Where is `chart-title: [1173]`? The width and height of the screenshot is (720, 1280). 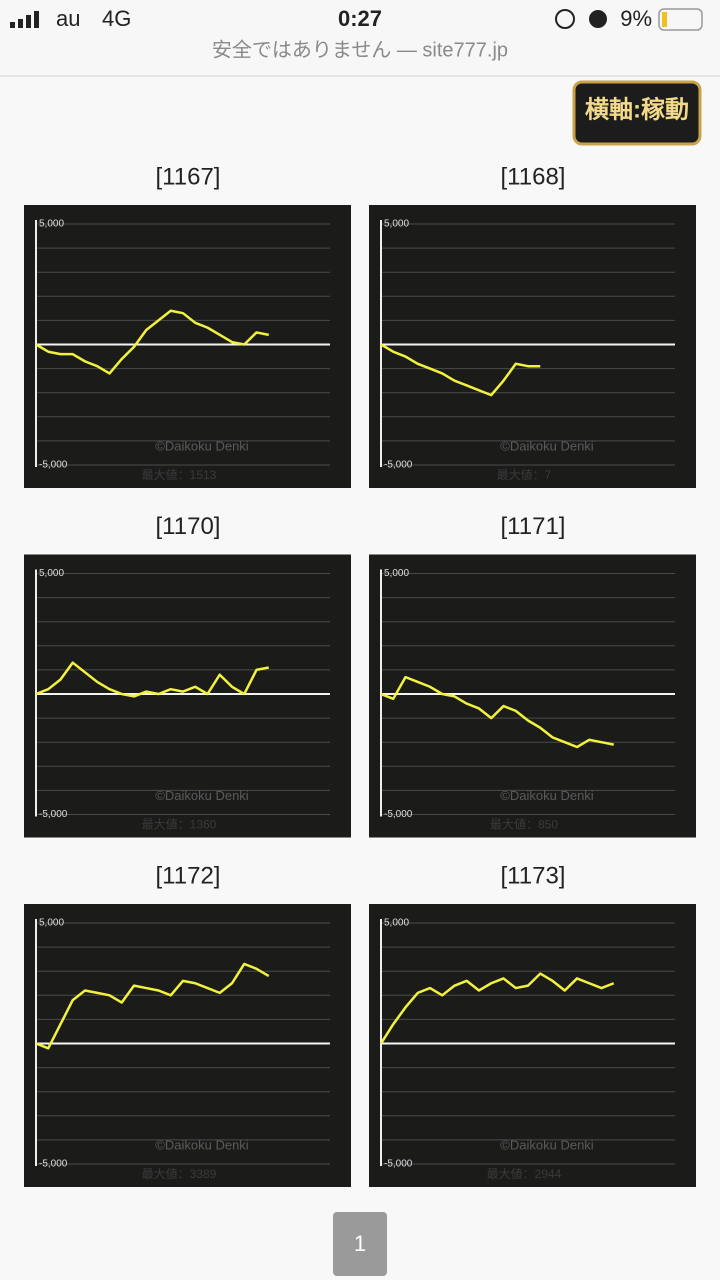
chart-title: [1173] is located at coordinates (533, 875).